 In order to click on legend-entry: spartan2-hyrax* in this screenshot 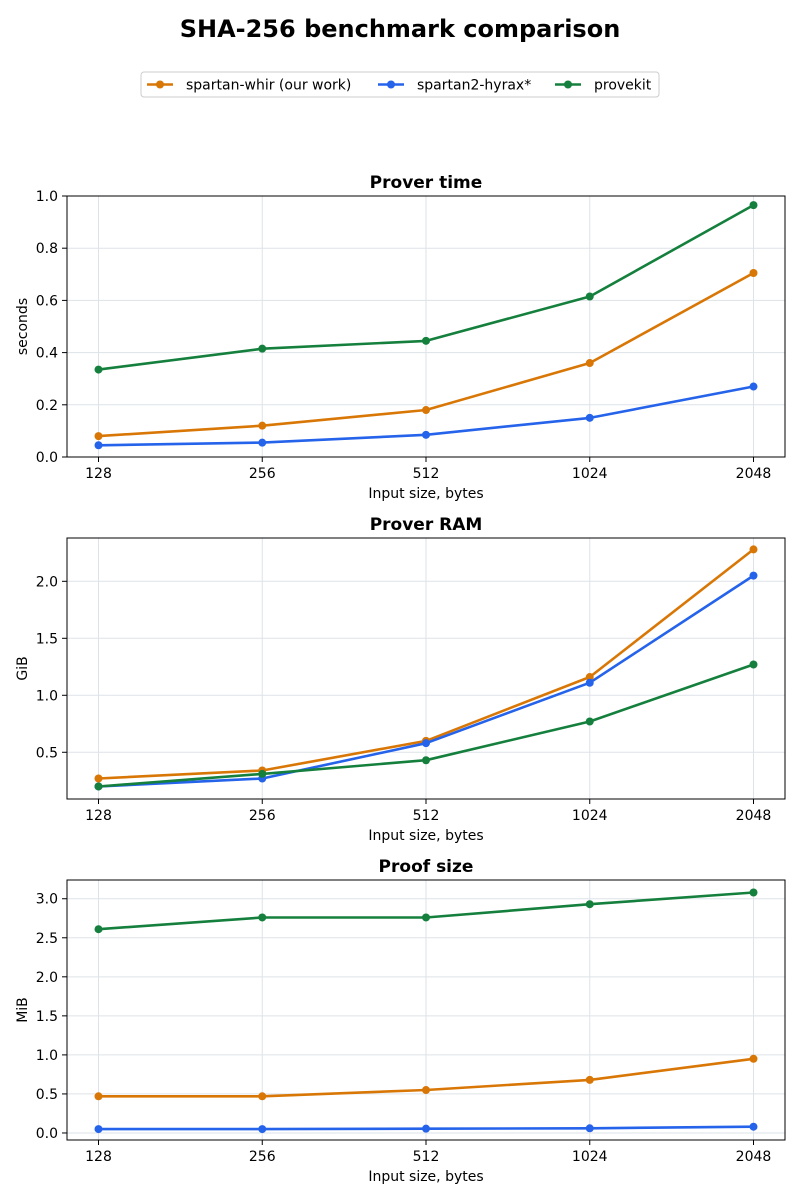, I will do `click(454, 86)`.